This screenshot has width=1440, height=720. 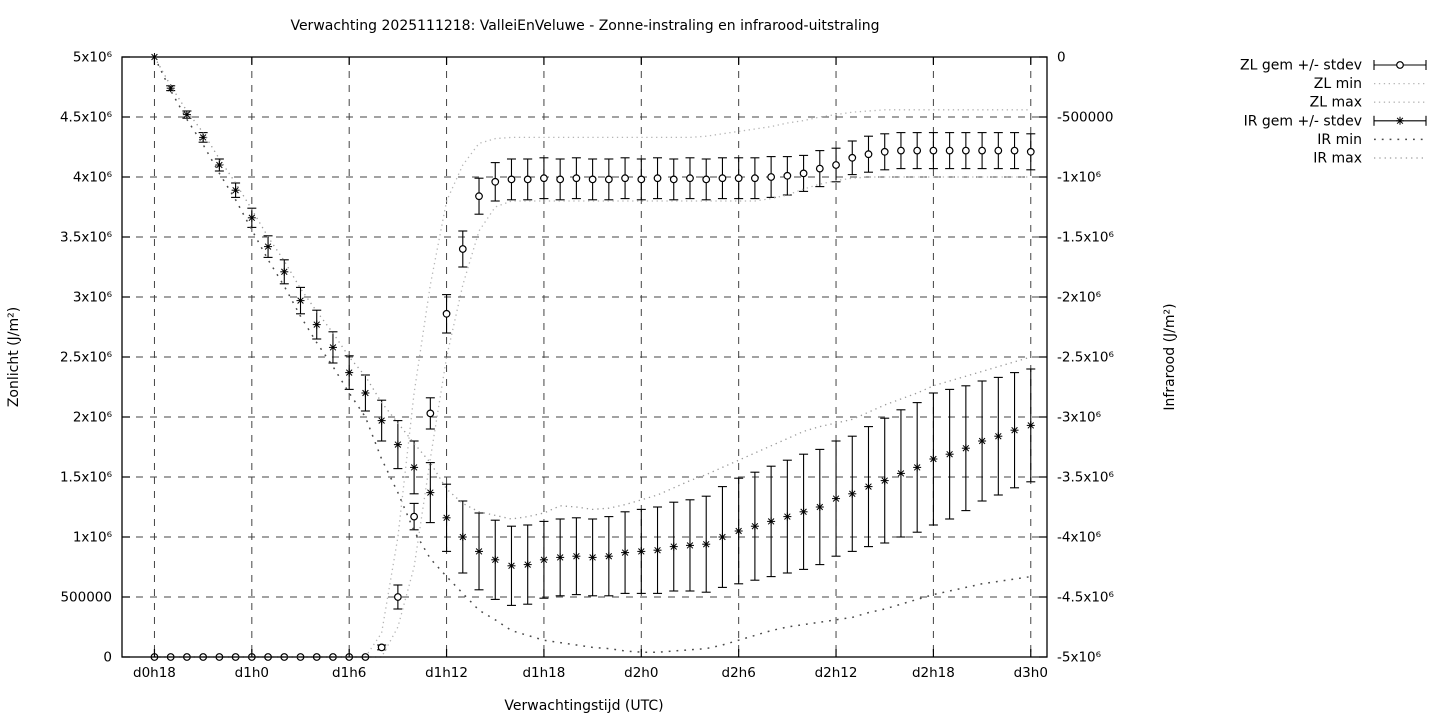 What do you see at coordinates (1079, 658) in the screenshot?
I see `y-tick-label-right: -5x10⁶` at bounding box center [1079, 658].